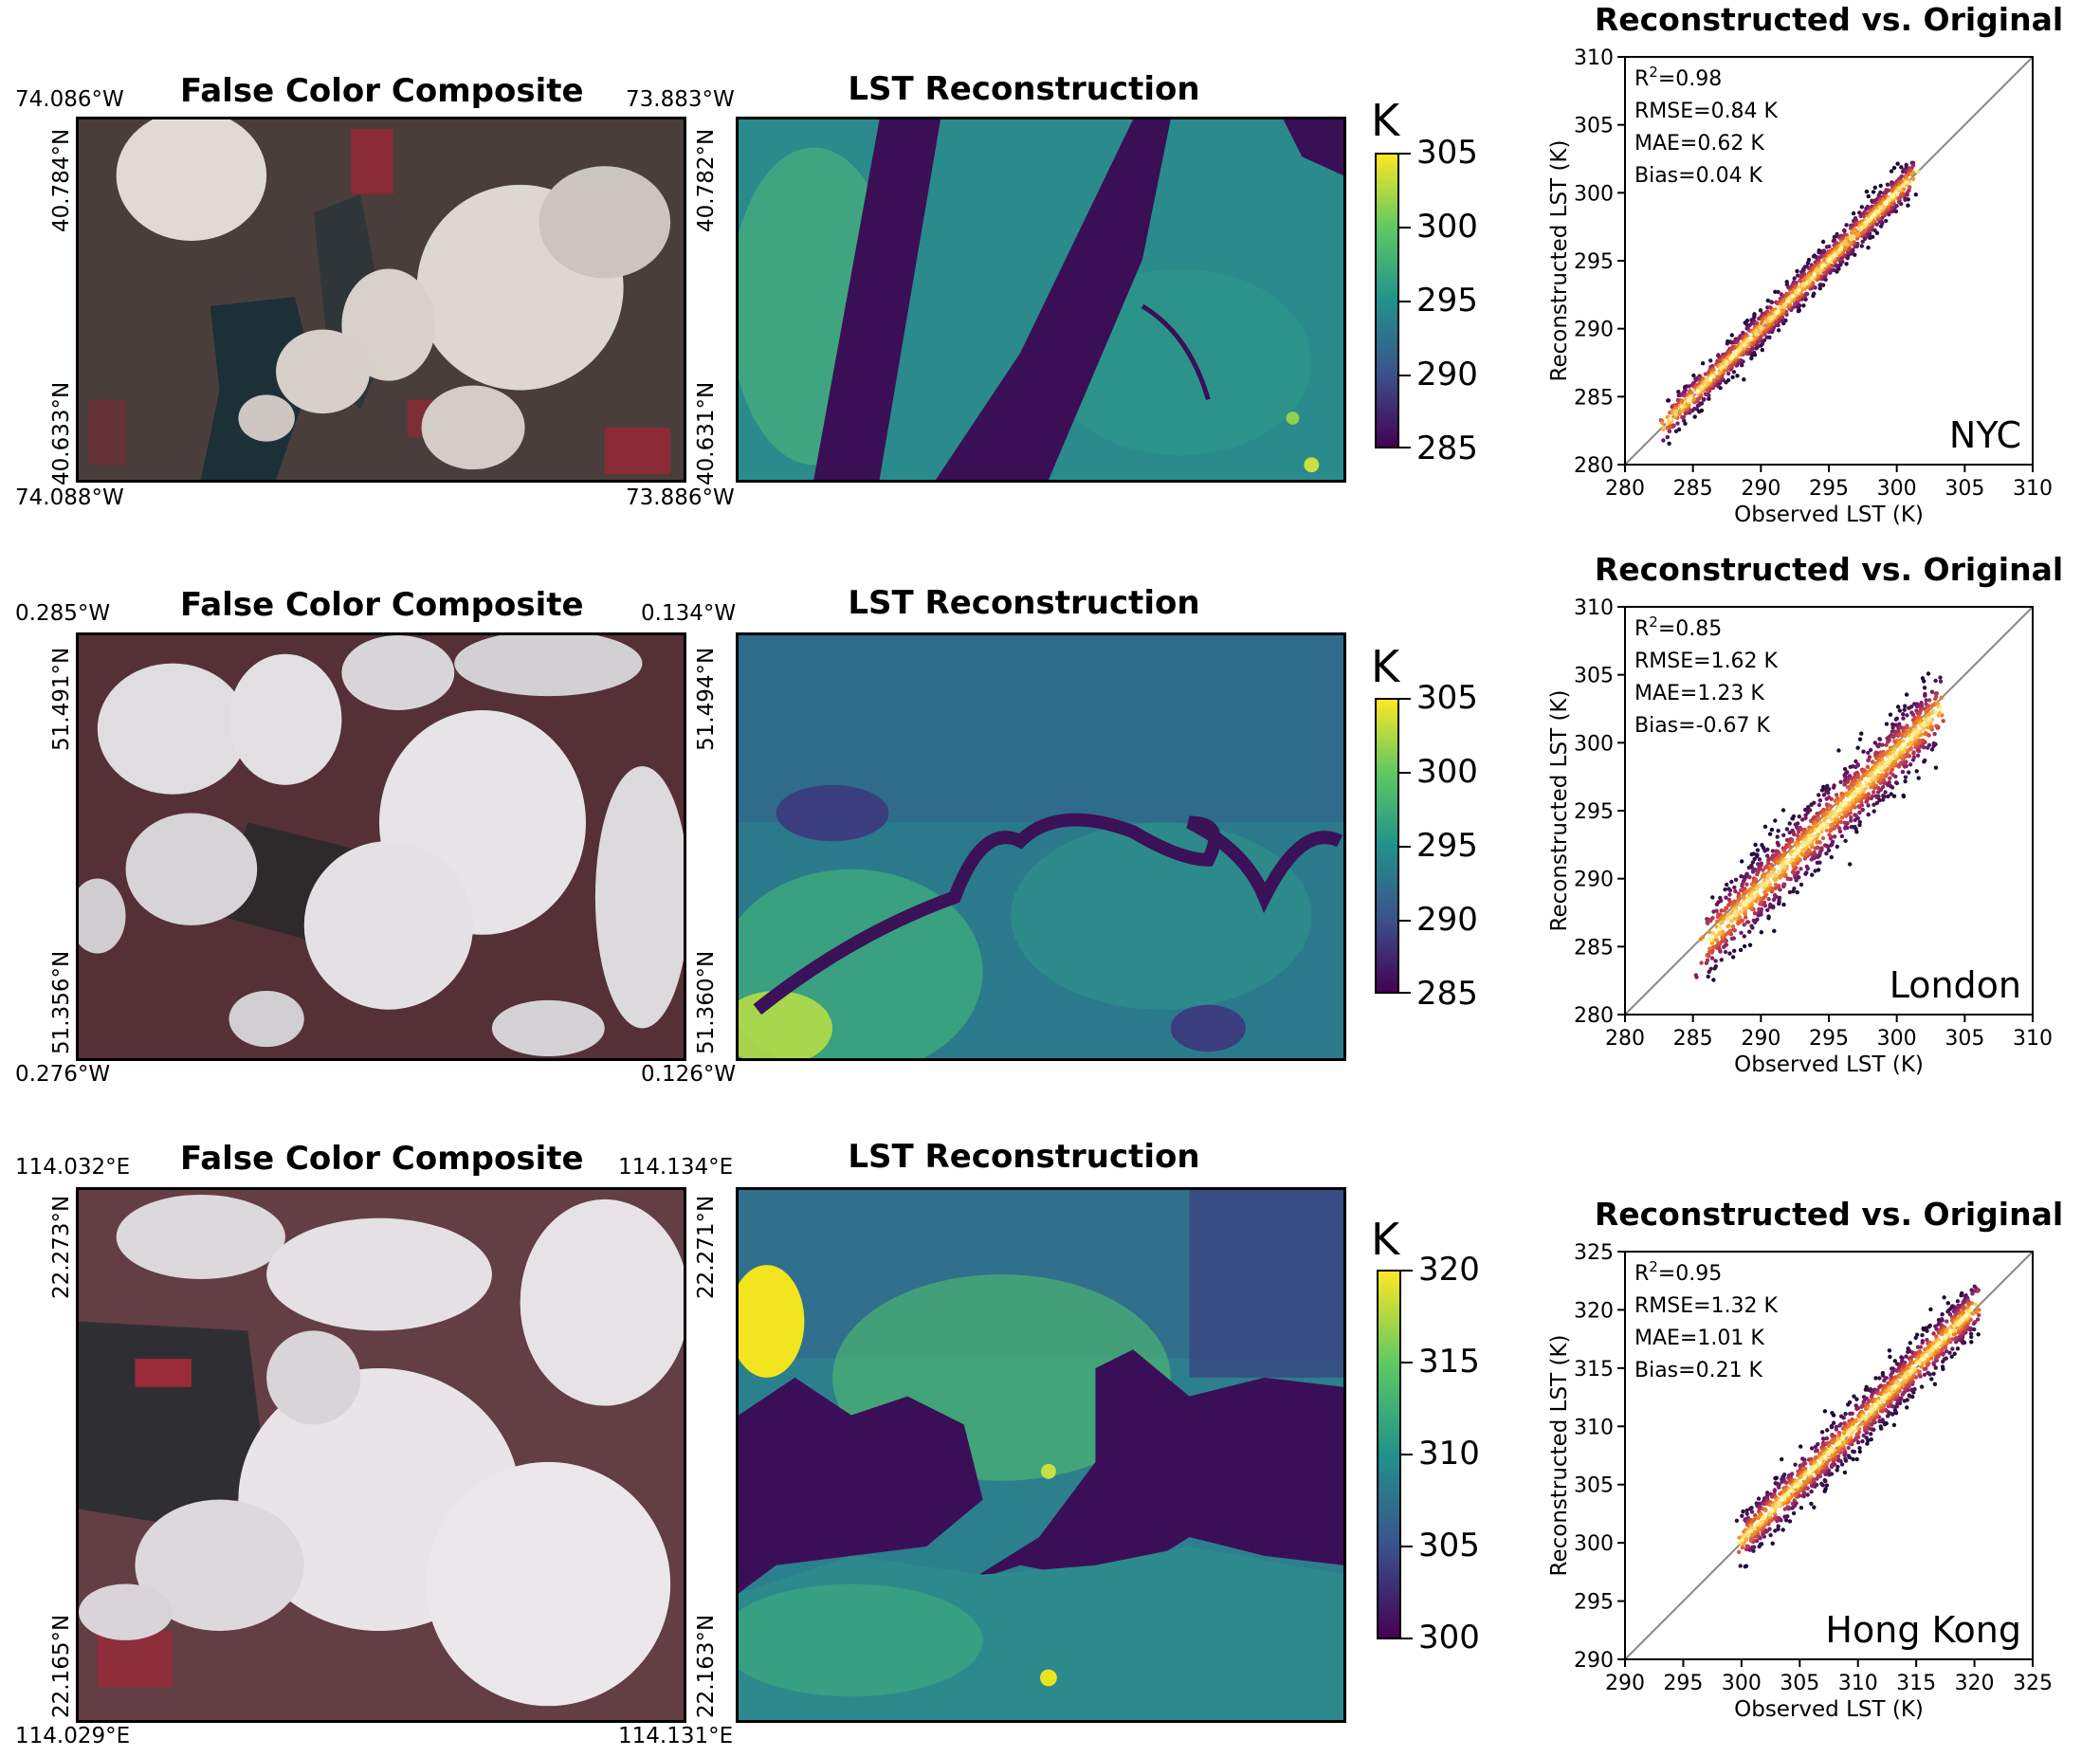 This screenshot has width=2100, height=1757. I want to click on scatter-title: Reconstructed vs. Original, so click(1829, 1214).